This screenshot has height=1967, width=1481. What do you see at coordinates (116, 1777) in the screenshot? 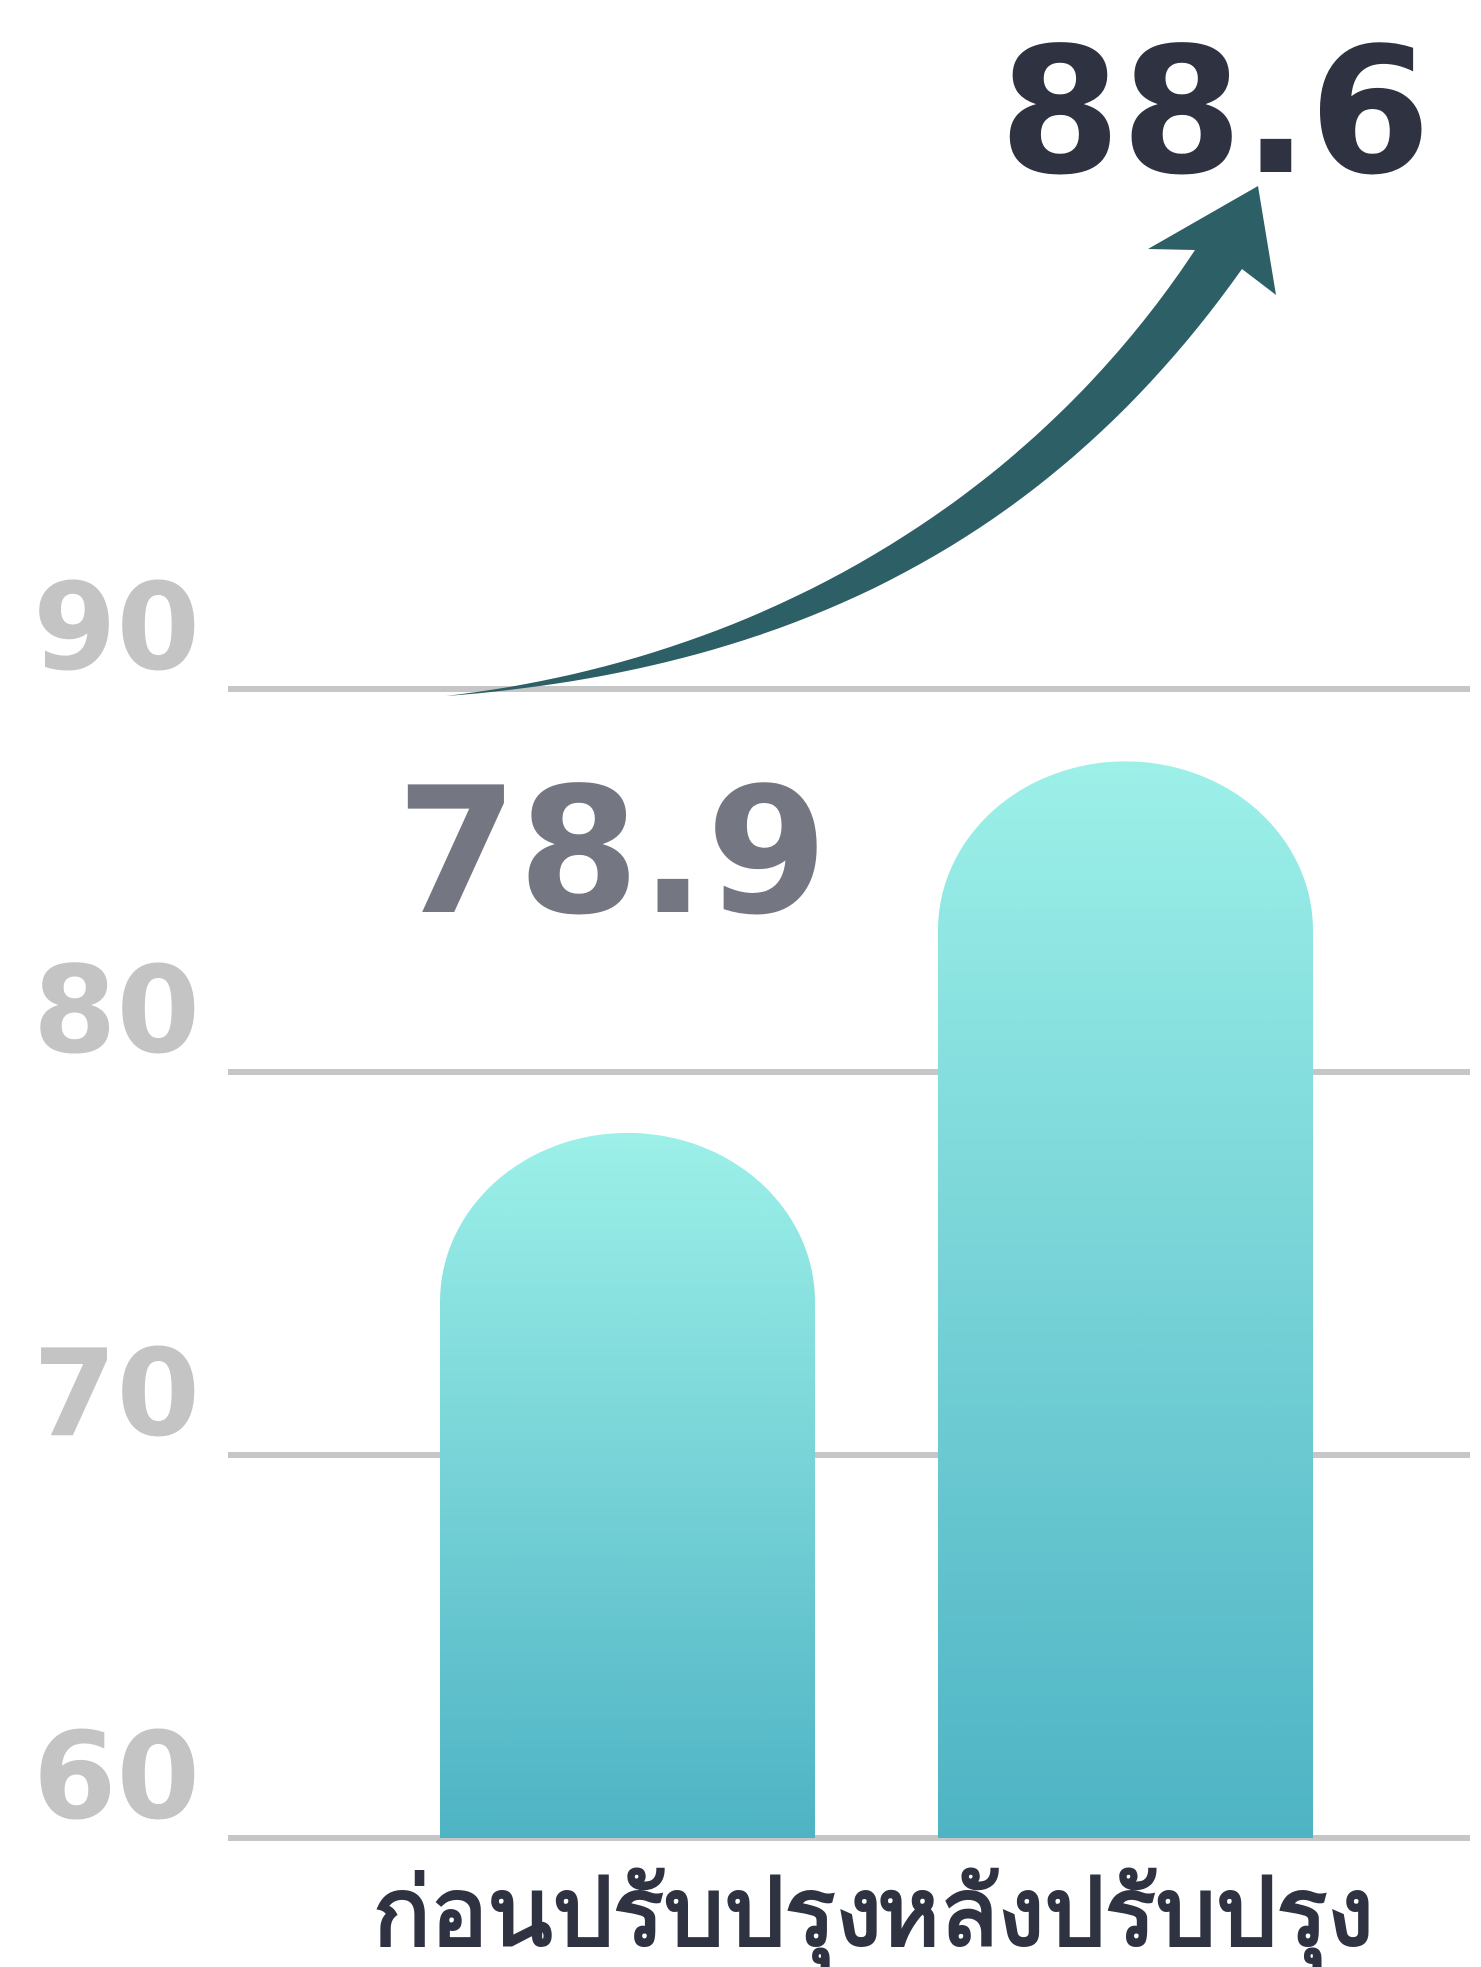
I see `y-tick-label-60: 60` at bounding box center [116, 1777].